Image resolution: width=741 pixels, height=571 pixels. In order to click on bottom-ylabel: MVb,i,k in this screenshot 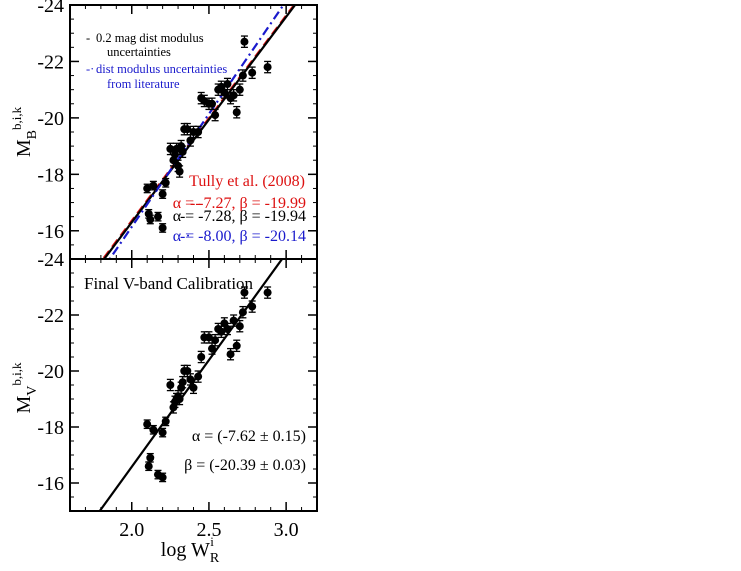, I will do `click(24, 388)`.